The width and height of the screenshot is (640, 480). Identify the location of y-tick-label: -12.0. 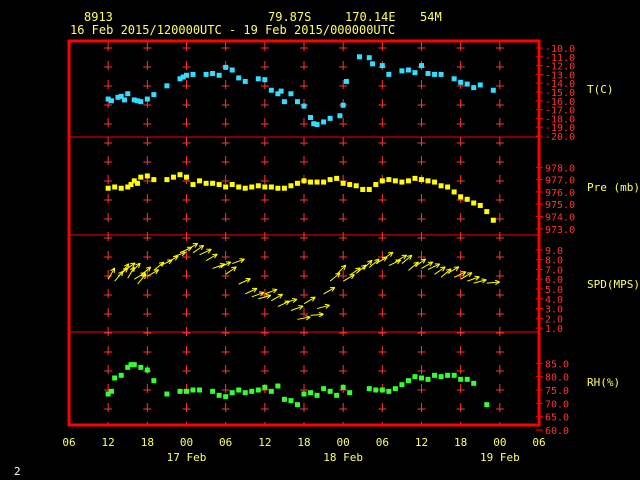
(560, 67).